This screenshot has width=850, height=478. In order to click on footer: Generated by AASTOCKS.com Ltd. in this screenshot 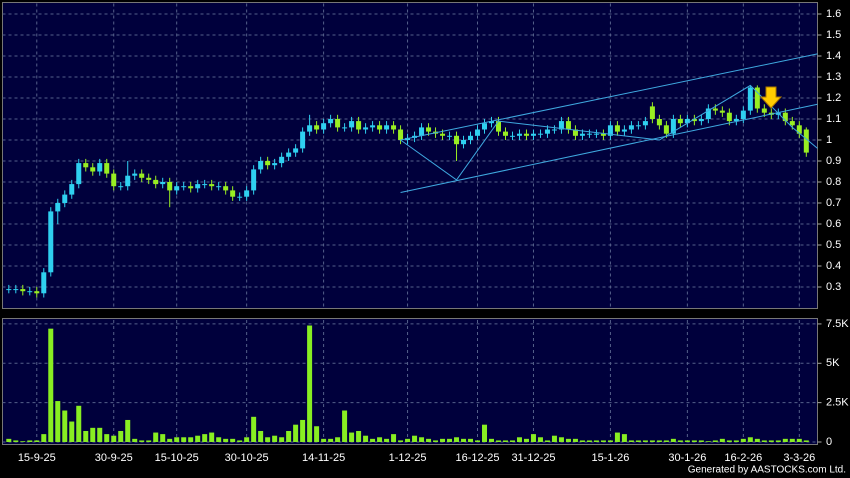, I will do `click(767, 470)`.